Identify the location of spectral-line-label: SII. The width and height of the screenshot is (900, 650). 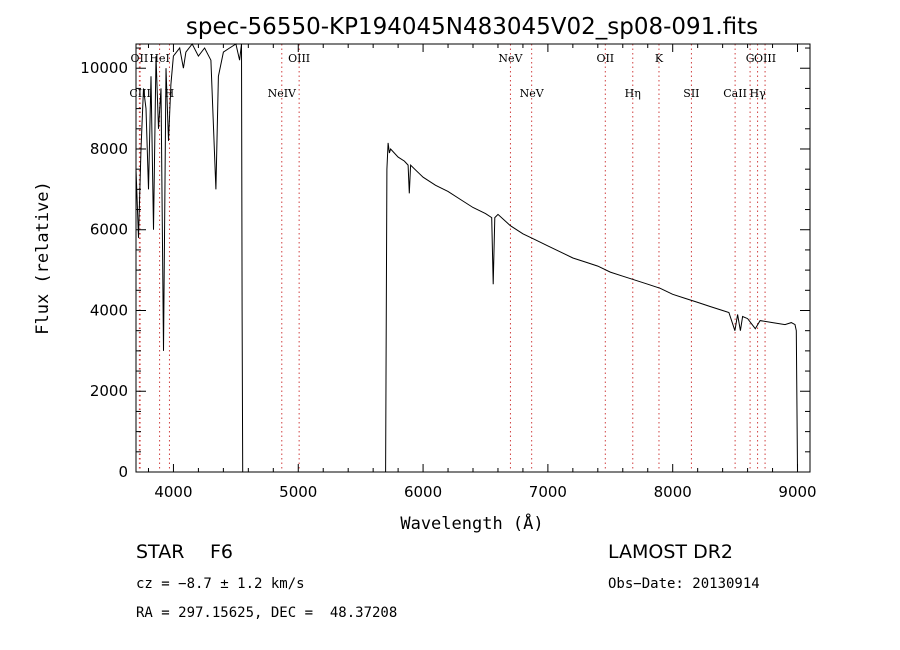
(691, 93).